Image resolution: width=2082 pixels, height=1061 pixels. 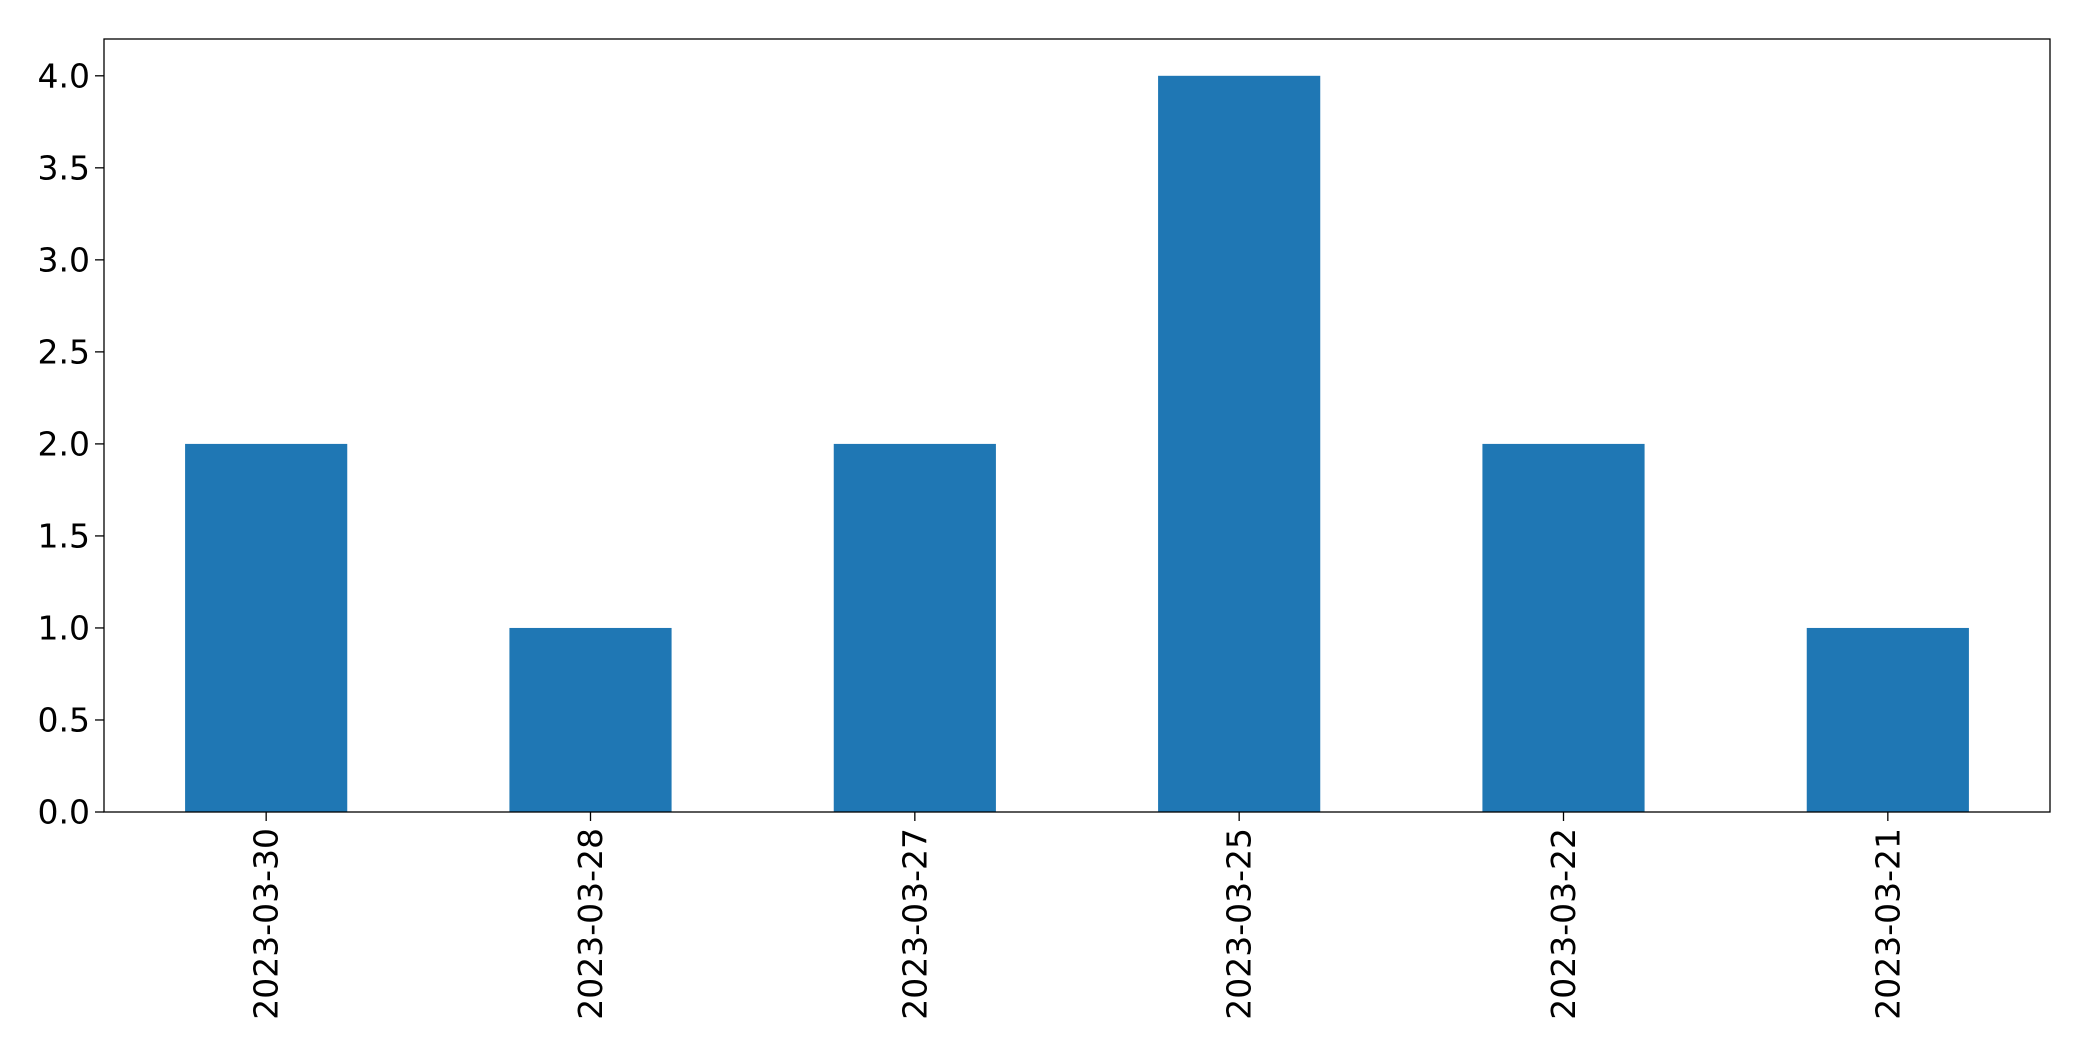 I want to click on x-tick-label: 2023-03-27, so click(x=914, y=924).